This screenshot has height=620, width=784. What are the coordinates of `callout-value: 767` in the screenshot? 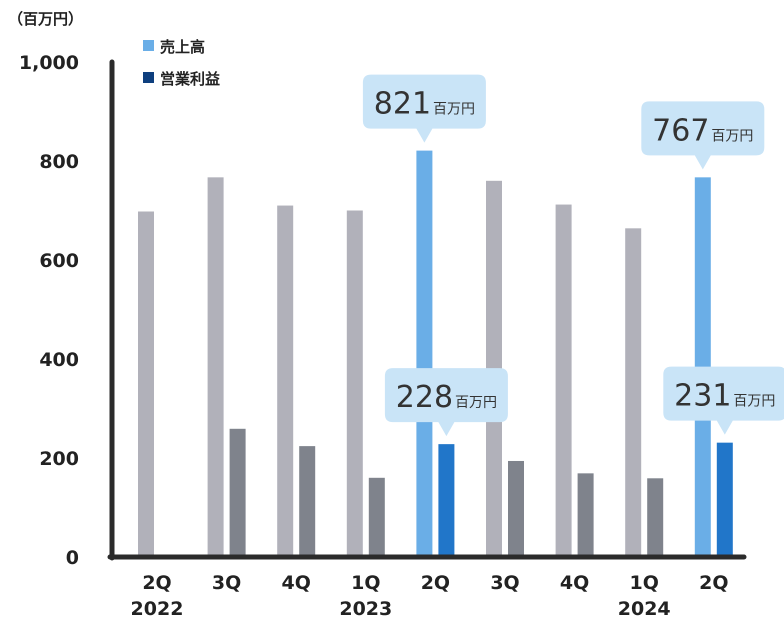 It's located at (680, 130).